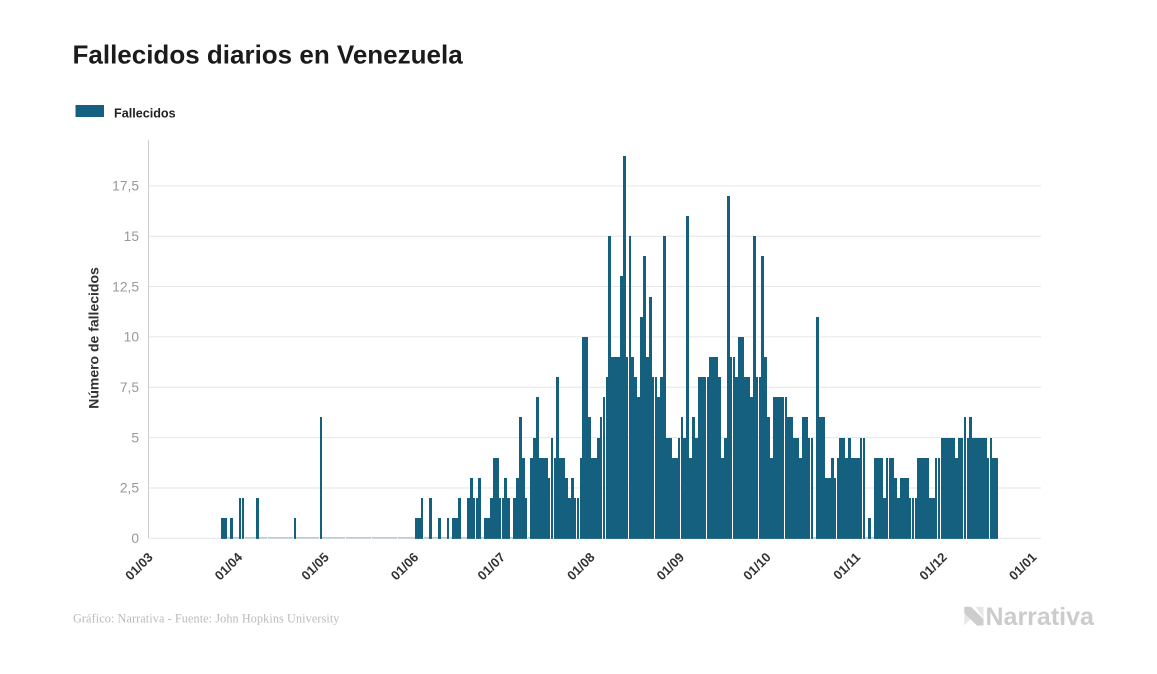 This screenshot has width=1157, height=674. What do you see at coordinates (130, 387) in the screenshot?
I see `svg-text: 7,5` at bounding box center [130, 387].